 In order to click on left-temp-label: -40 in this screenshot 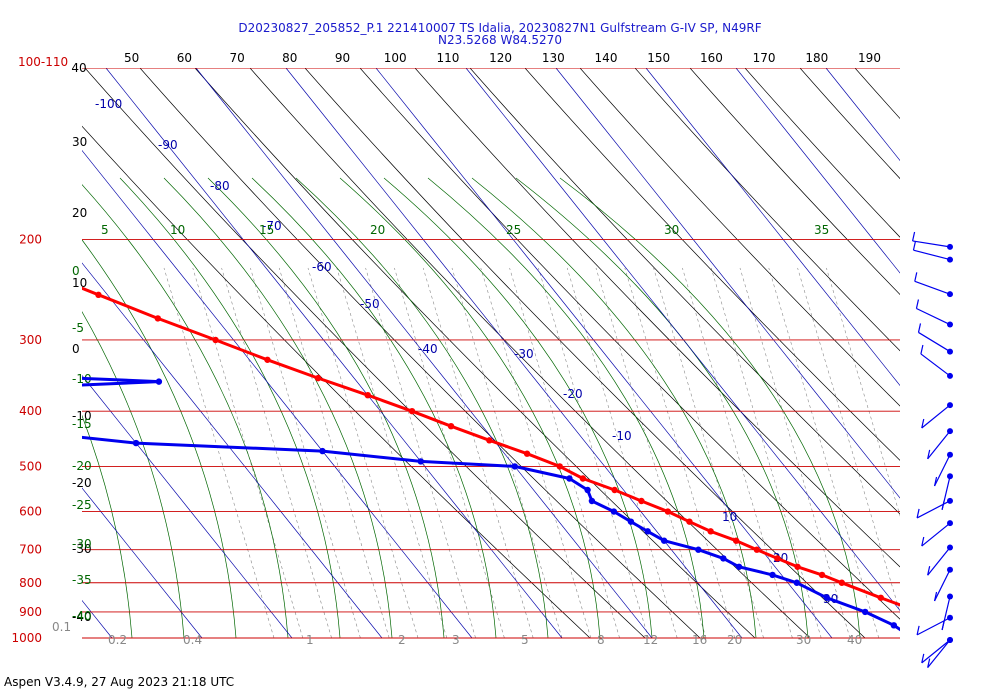, I will do `click(82, 617)`.